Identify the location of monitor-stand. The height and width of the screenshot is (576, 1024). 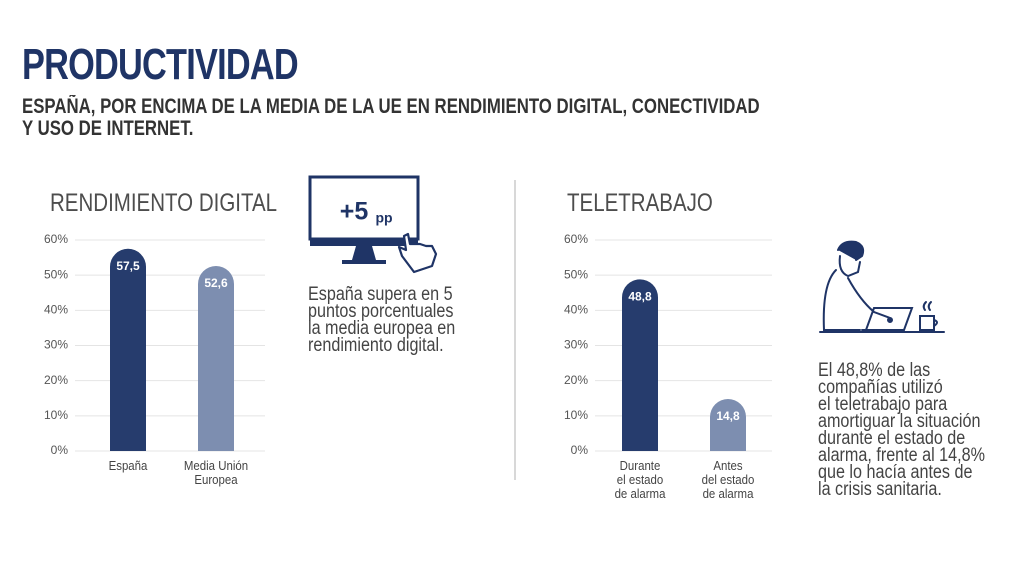
(364, 253).